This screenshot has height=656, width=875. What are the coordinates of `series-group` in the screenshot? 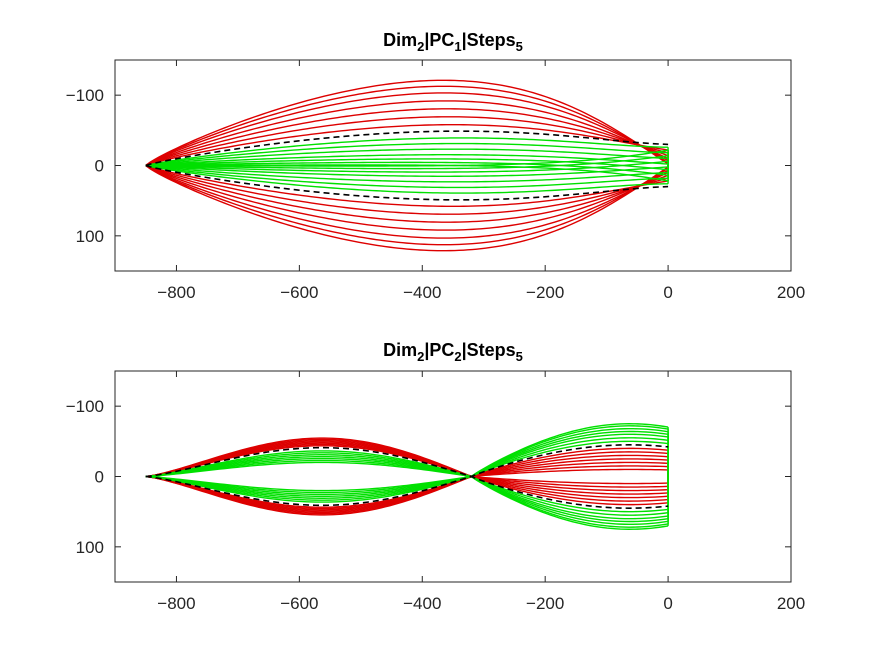 It's located at (407, 476).